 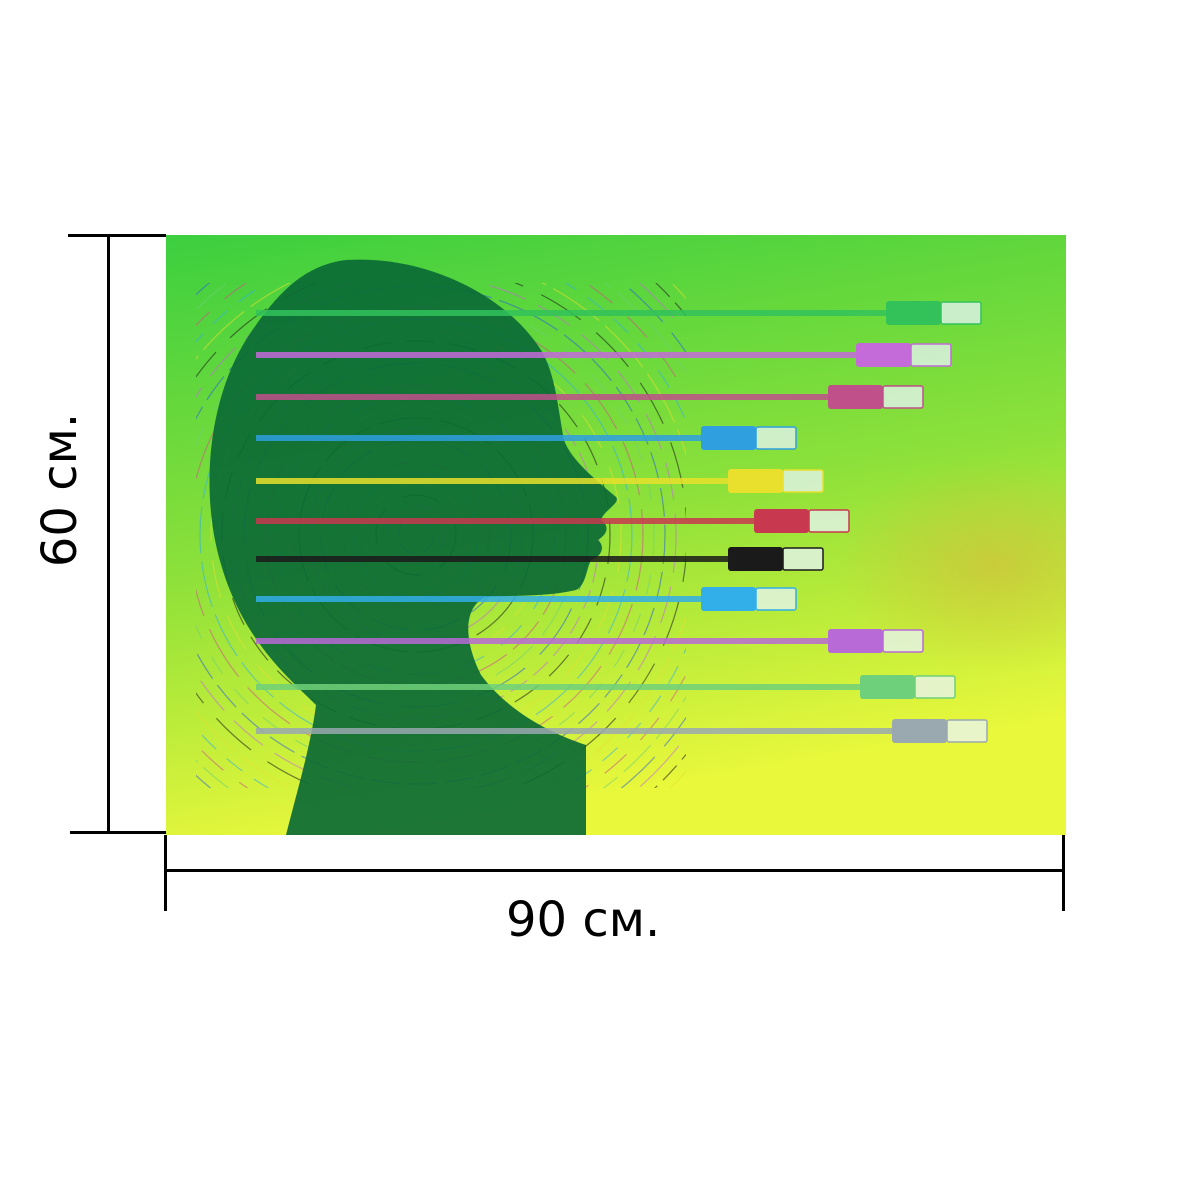 What do you see at coordinates (117, 235) in the screenshot?
I see `height-tick-top` at bounding box center [117, 235].